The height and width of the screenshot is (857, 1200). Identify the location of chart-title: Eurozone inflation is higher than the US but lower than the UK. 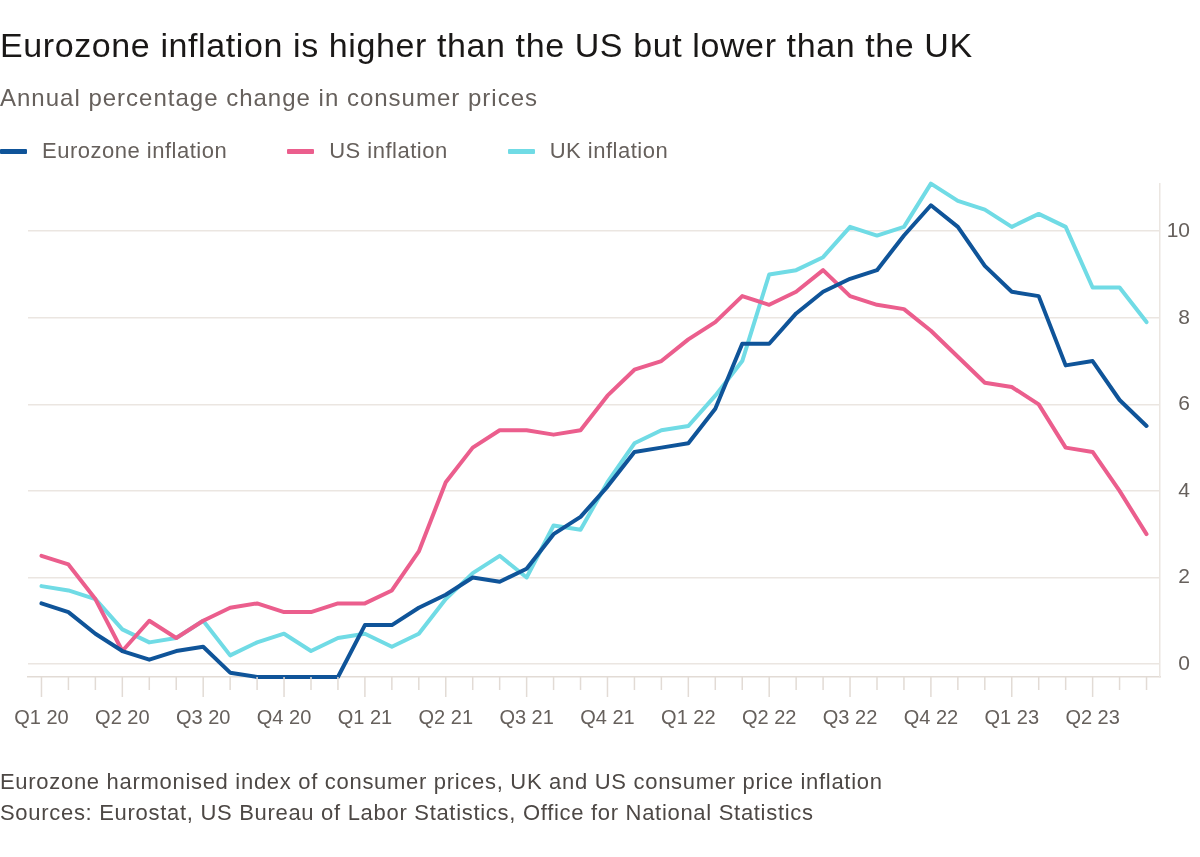
(486, 45).